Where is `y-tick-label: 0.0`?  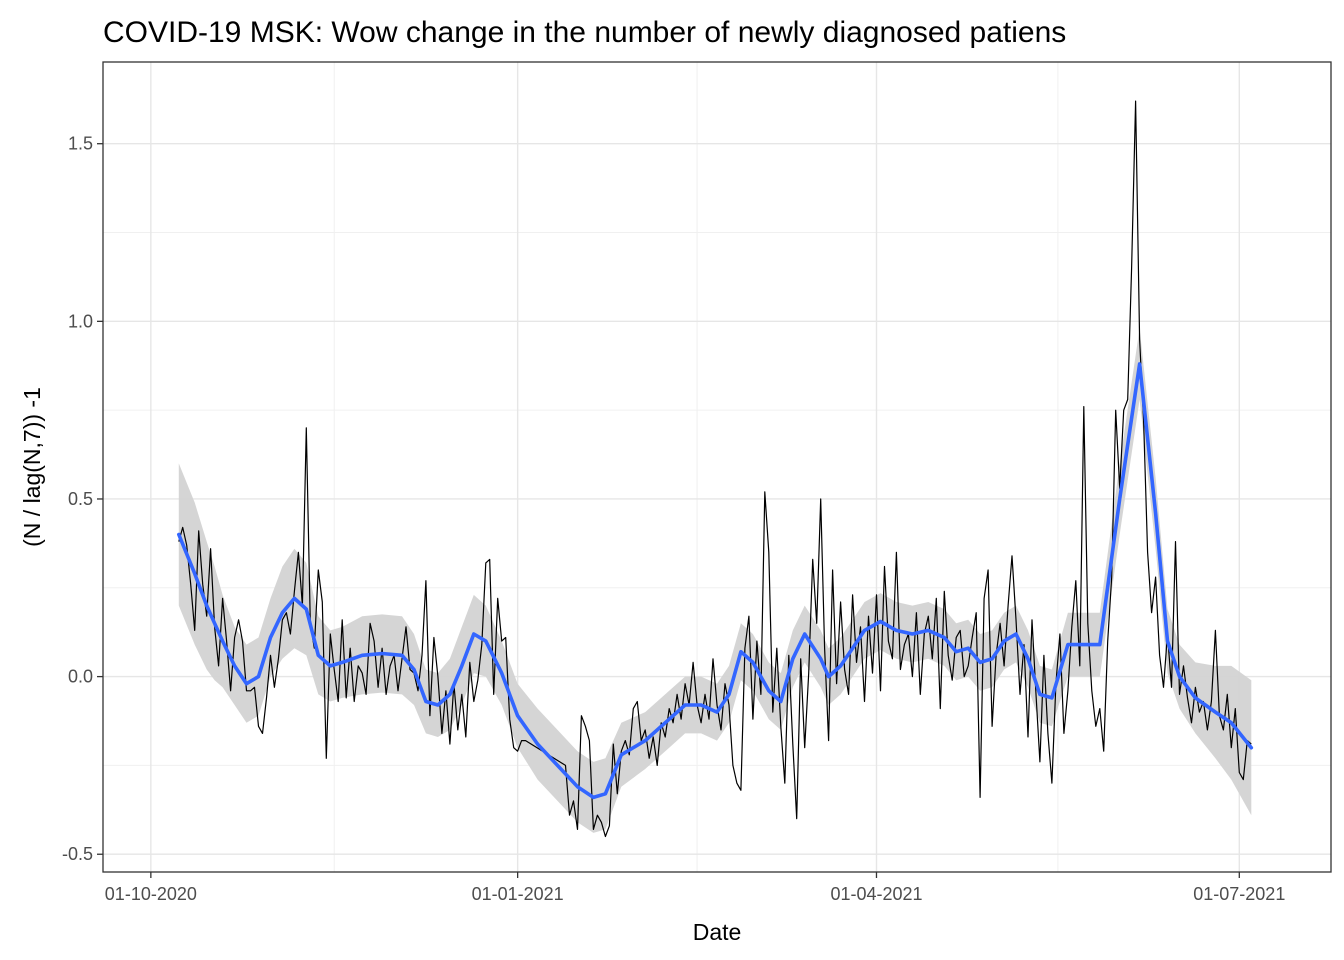
y-tick-label: 0.0 is located at coordinates (80, 677).